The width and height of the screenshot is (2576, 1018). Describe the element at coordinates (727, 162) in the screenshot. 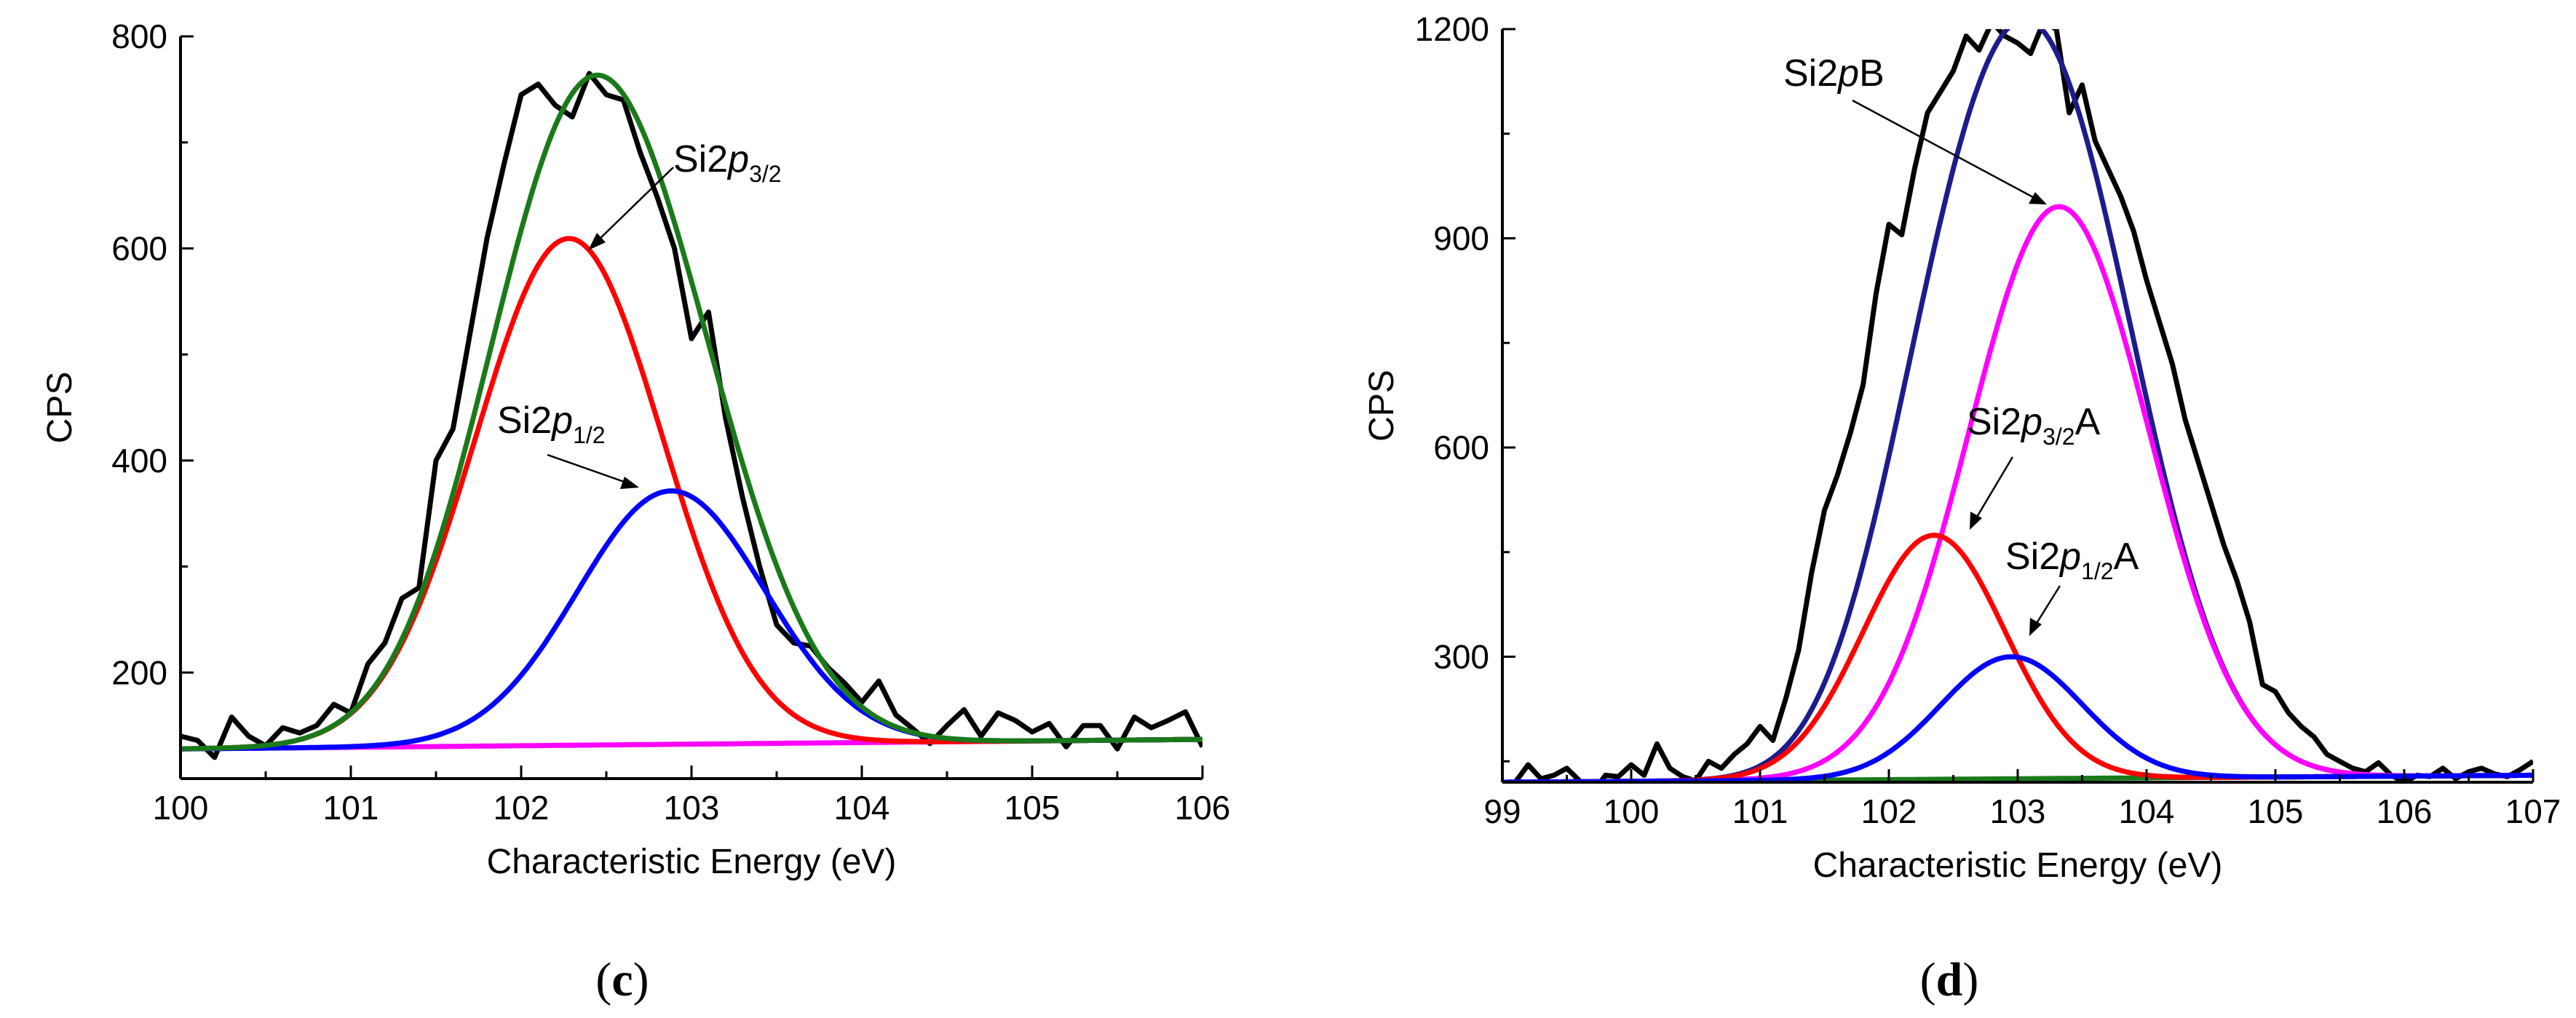

I see `annotation-text: Si2p3/2` at that location.